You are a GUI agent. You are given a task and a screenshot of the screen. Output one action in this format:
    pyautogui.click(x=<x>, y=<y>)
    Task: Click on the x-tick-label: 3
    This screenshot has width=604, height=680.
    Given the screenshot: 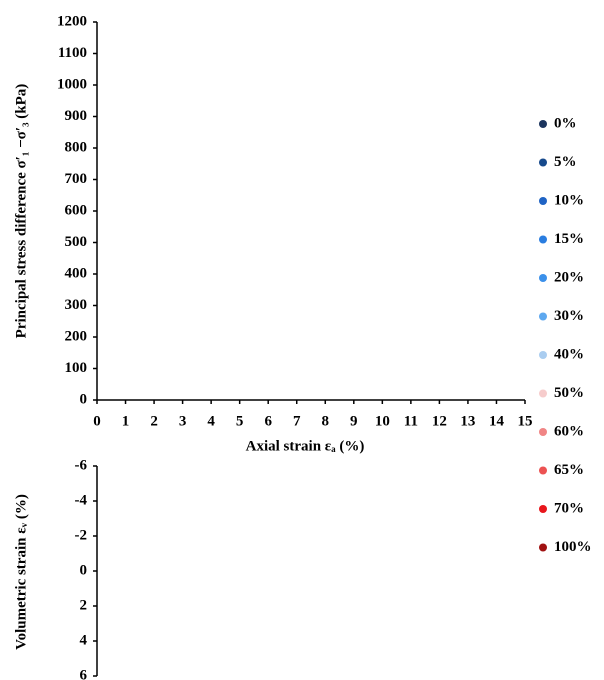 What is the action you would take?
    pyautogui.click(x=183, y=421)
    